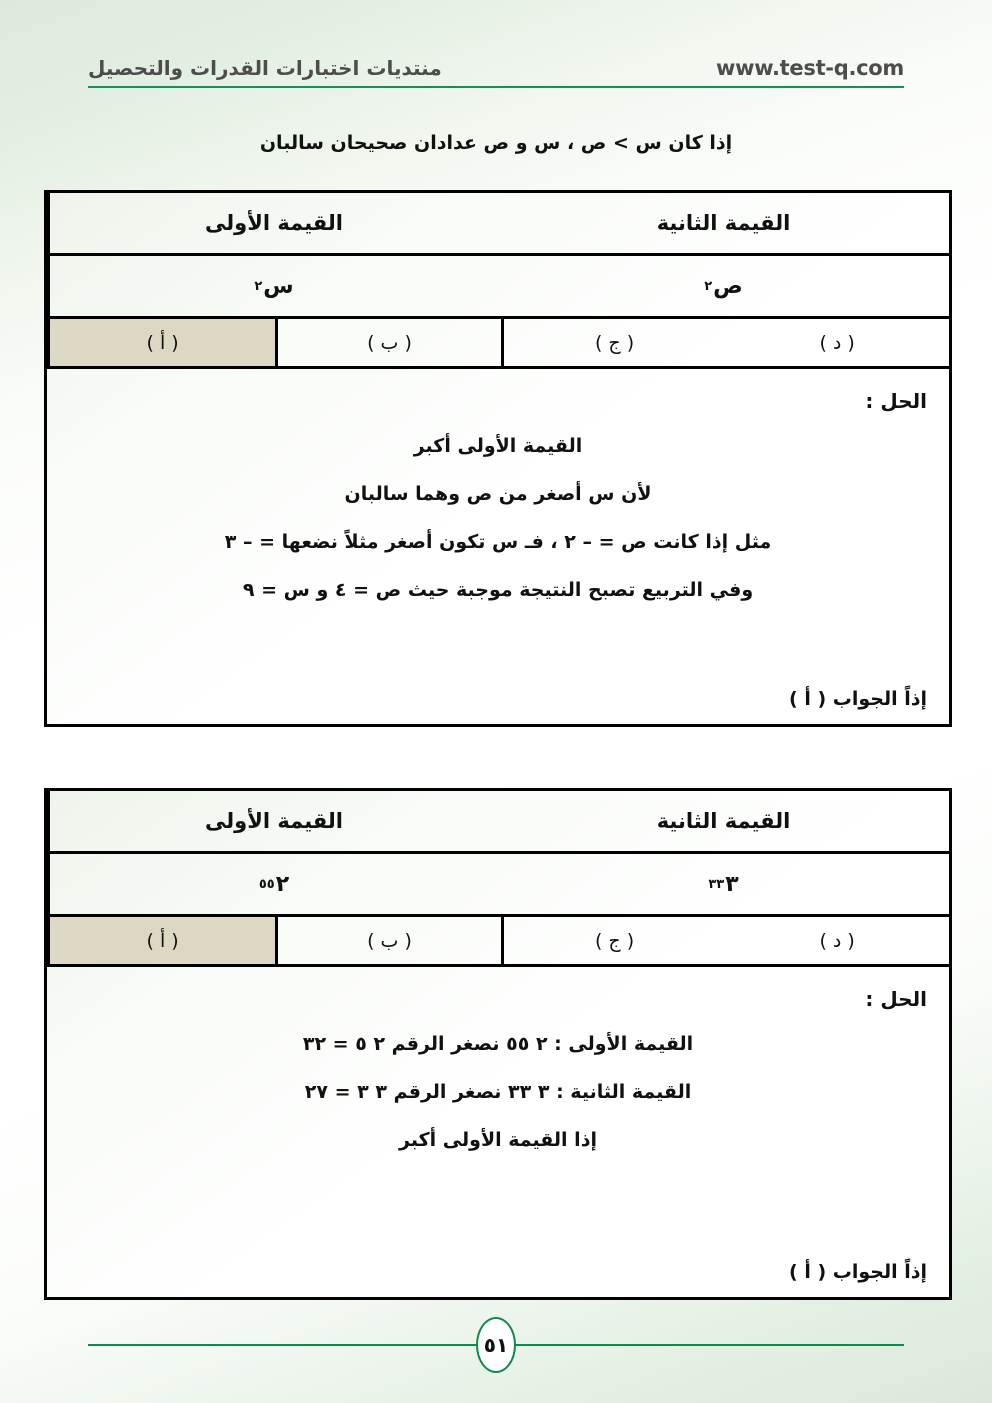  Describe the element at coordinates (810, 68) in the screenshot. I see `site-url-text: www.test-q.com` at that location.